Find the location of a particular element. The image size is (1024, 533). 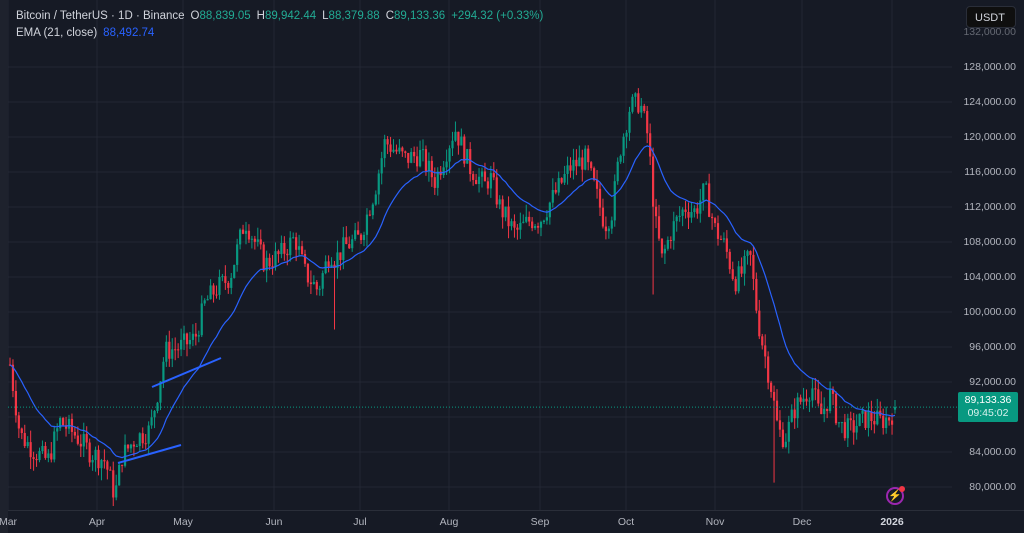

symbol-title: Bitcoin / TetherUS · 1D · Binance is located at coordinates (100, 16).